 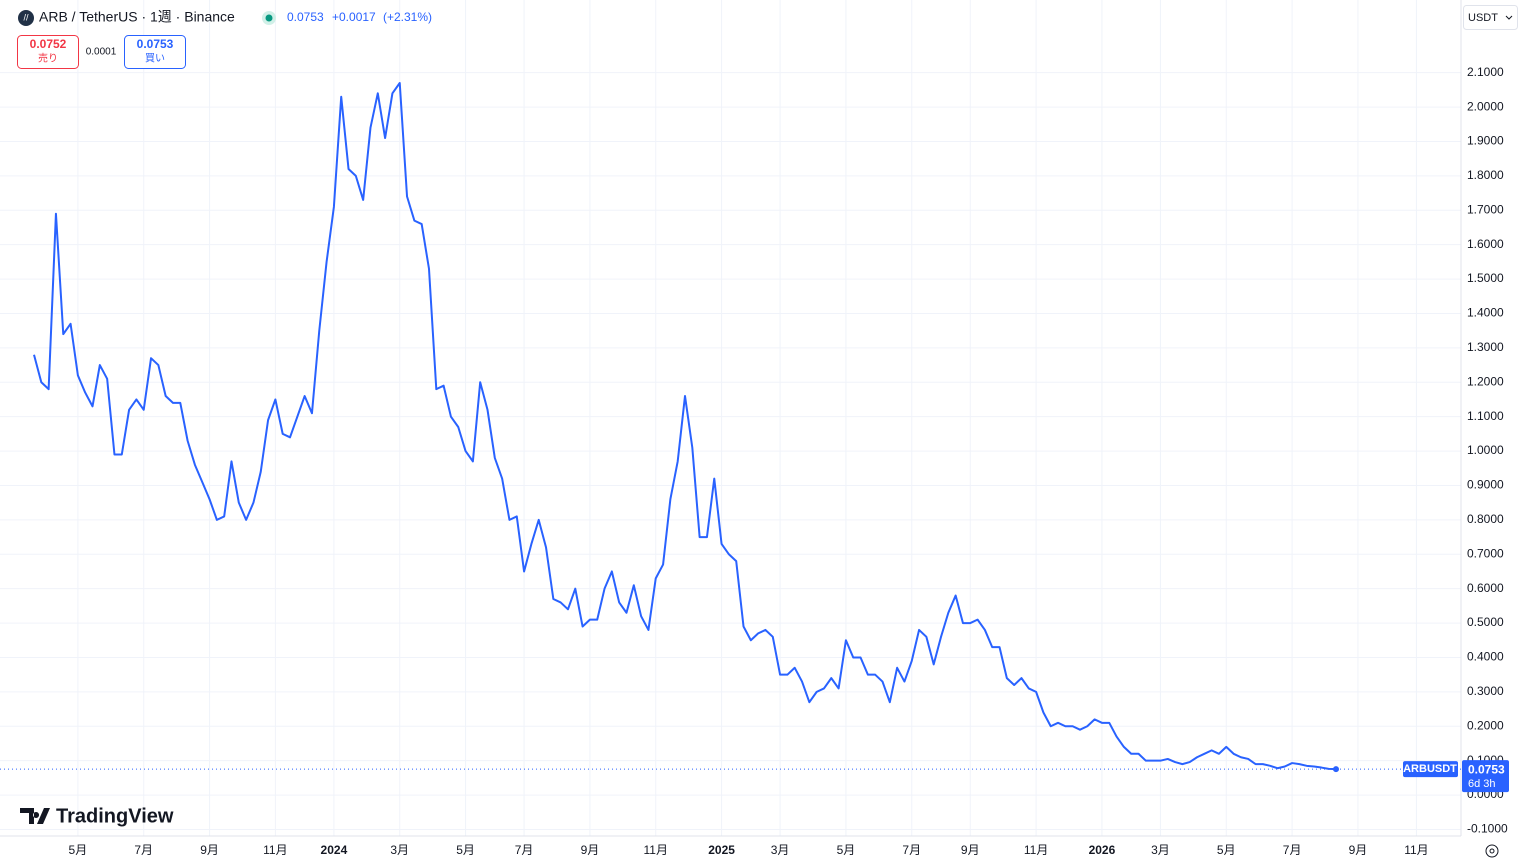 What do you see at coordinates (1483, 18) in the screenshot?
I see `currency: USDT` at bounding box center [1483, 18].